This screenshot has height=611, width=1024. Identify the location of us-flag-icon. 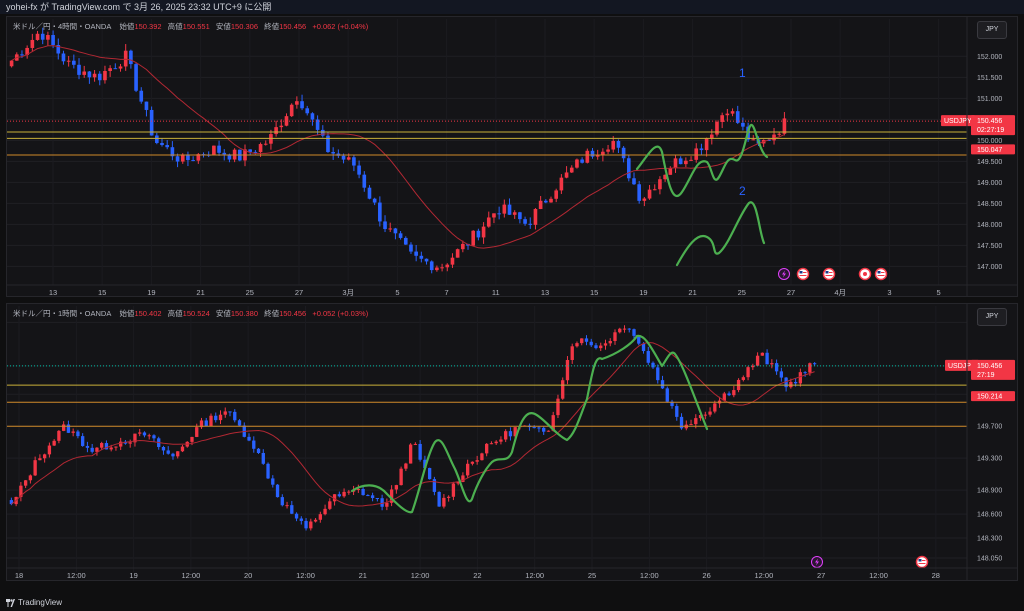
(922, 562).